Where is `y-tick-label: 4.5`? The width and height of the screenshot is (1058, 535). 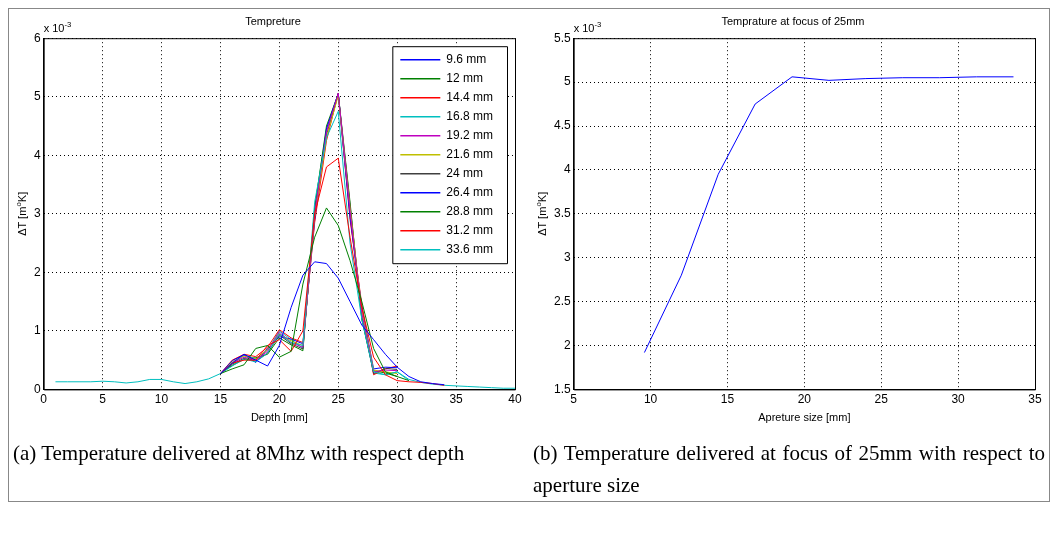 y-tick-label: 4.5 is located at coordinates (562, 125).